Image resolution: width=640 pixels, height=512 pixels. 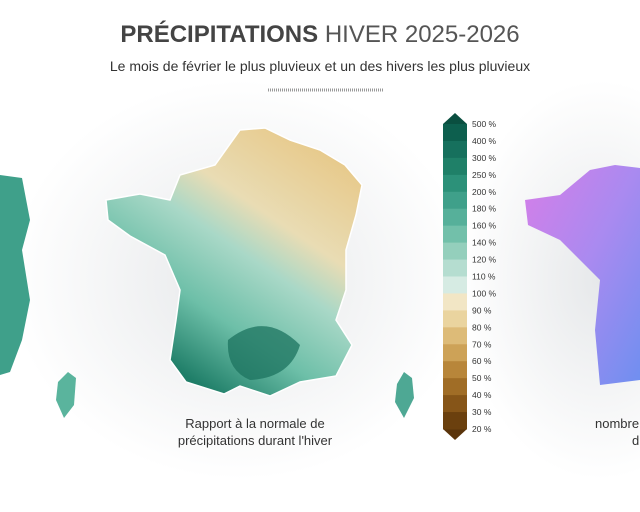 What do you see at coordinates (482, 327) in the screenshot?
I see `legend-label: 80 %` at bounding box center [482, 327].